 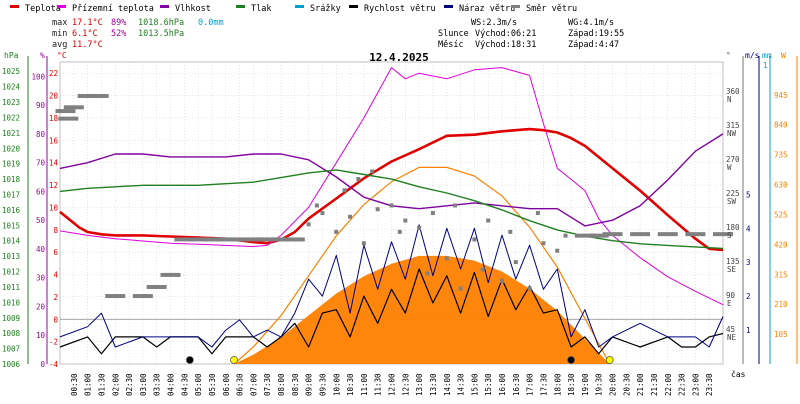 What do you see at coordinates (399, 360) in the screenshot?
I see `markers` at bounding box center [399, 360].